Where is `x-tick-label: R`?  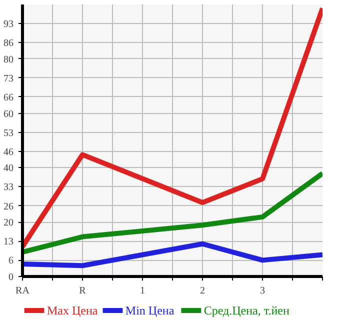
x-tick-label: R is located at coordinates (82, 291).